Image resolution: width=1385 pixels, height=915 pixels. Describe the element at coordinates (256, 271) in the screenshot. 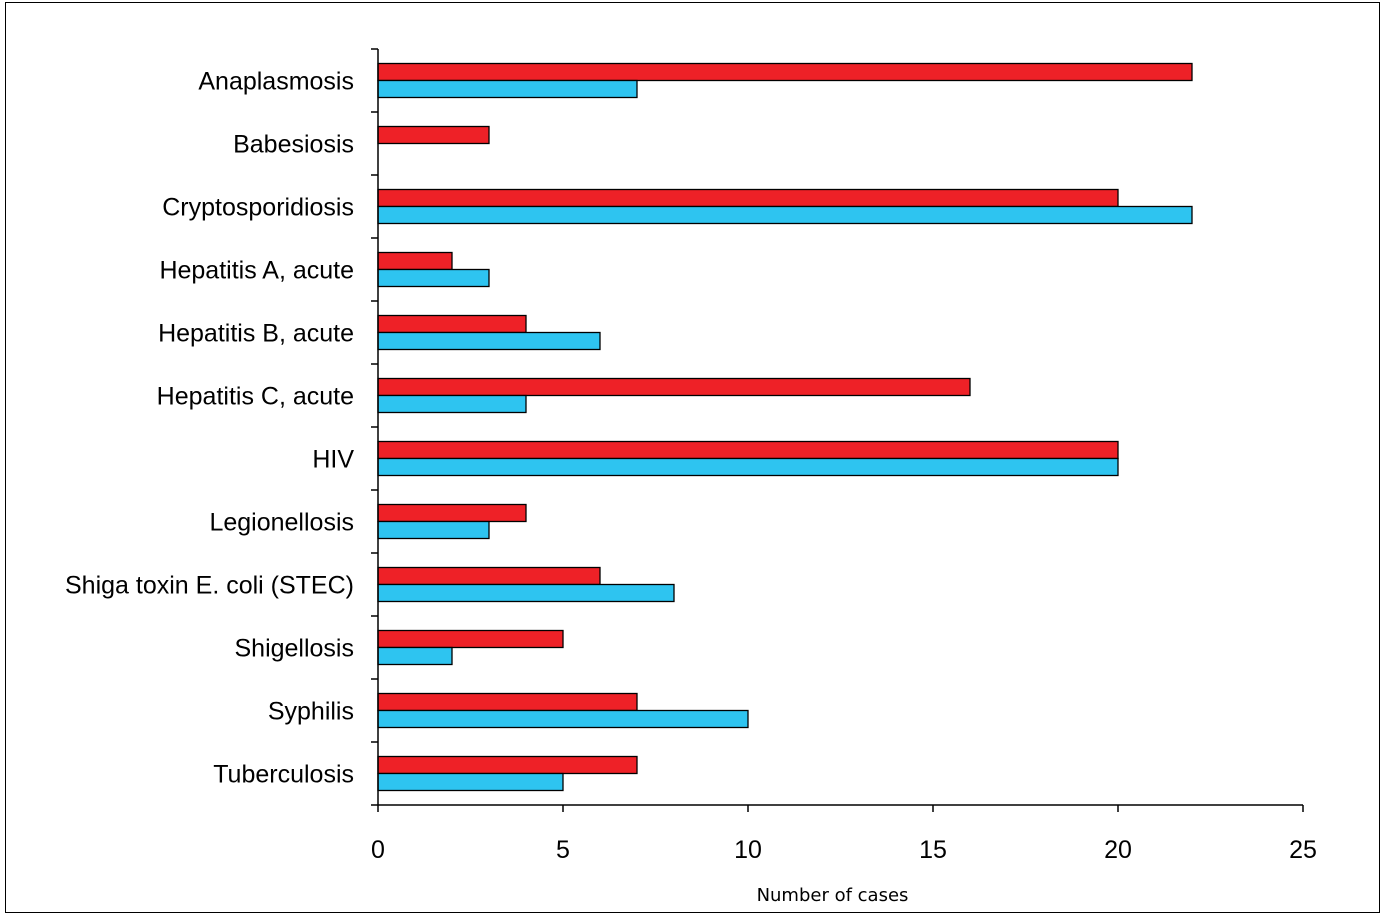

I see `category-label: Hepatitis A, acute` at that location.